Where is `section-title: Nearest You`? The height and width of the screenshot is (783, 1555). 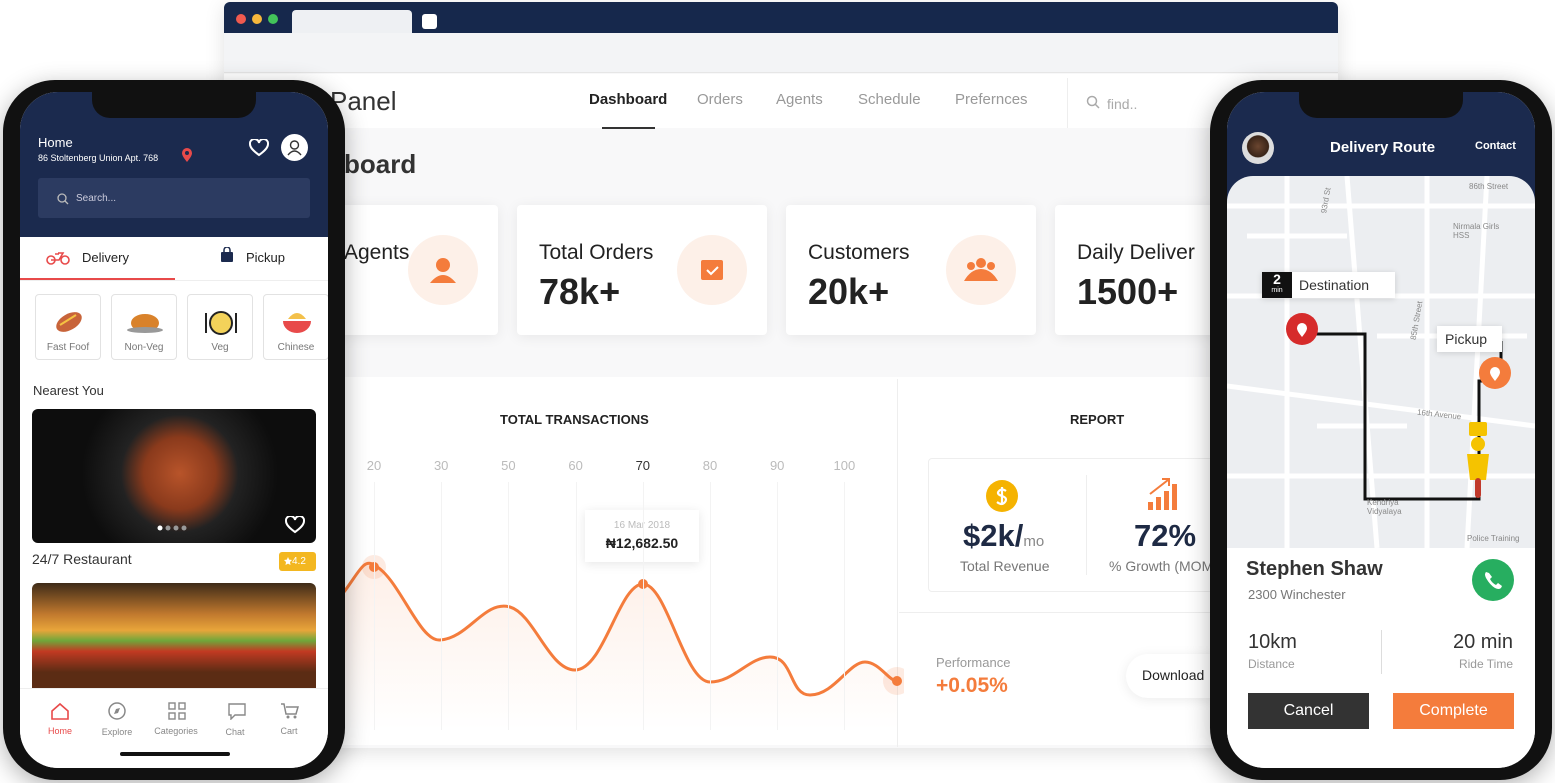 section-title: Nearest You is located at coordinates (68, 390).